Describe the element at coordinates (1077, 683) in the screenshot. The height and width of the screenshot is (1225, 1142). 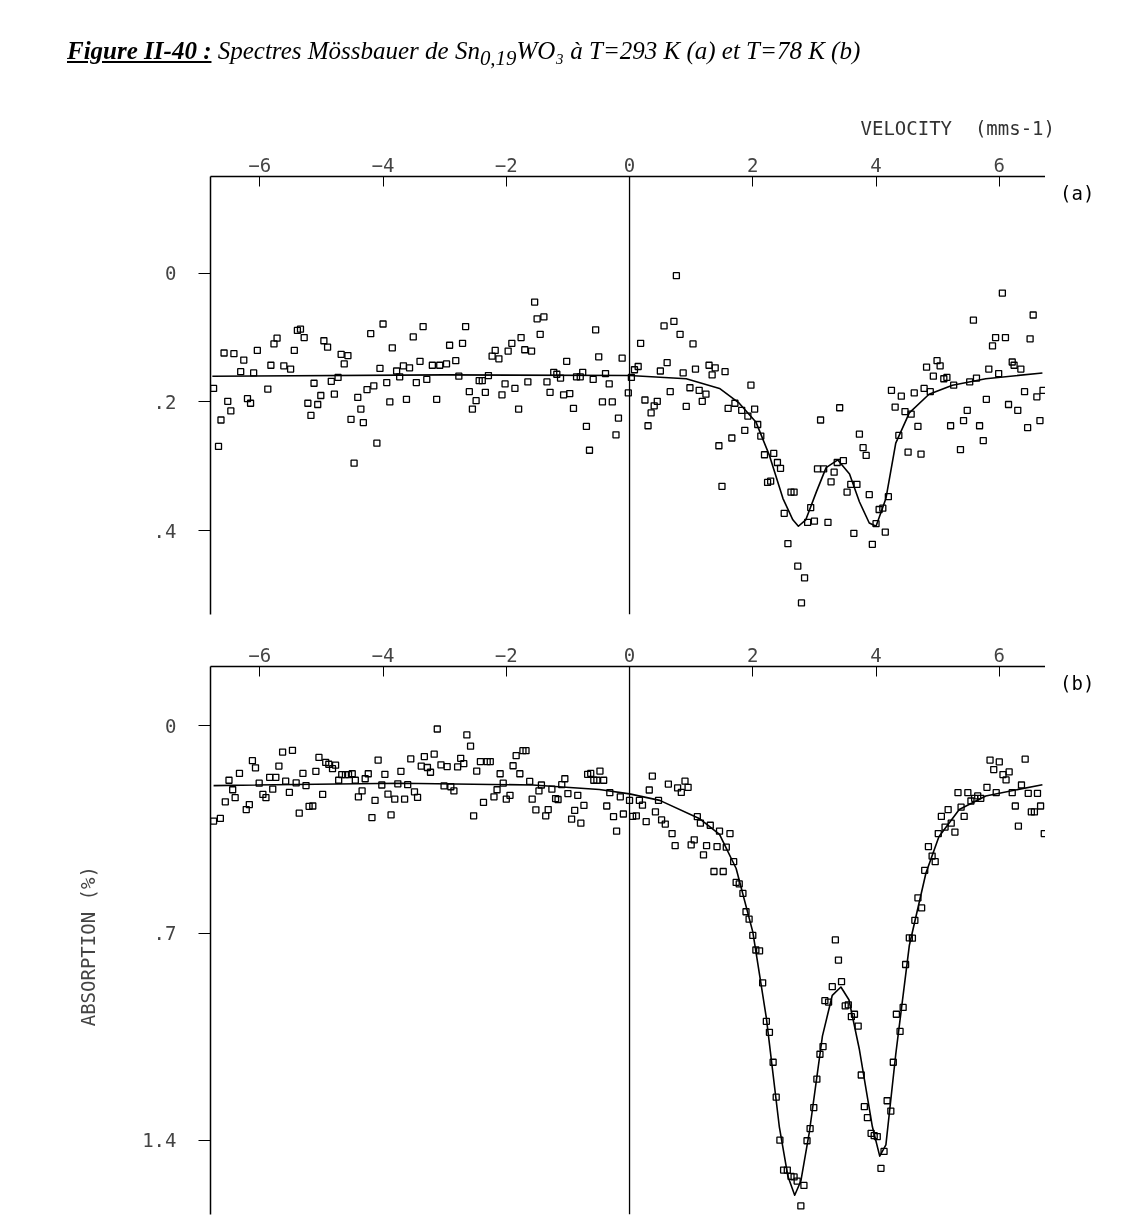
I see `text: (b)` at that location.